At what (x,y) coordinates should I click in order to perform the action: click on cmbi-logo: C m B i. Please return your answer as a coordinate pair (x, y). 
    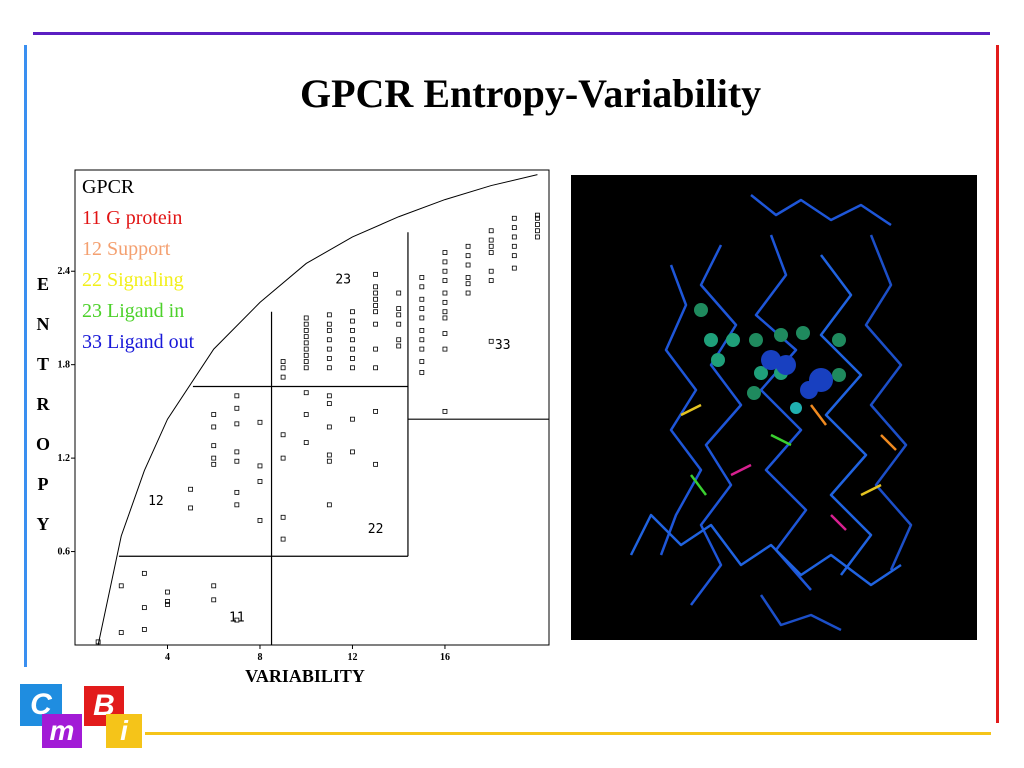
    Looking at the image, I should click on (82, 717).